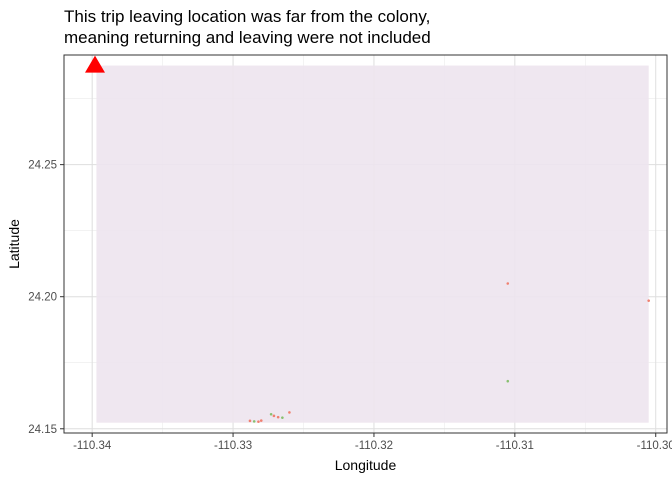 The height and width of the screenshot is (480, 672). I want to click on x-tick-label: -110.31, so click(515, 446).